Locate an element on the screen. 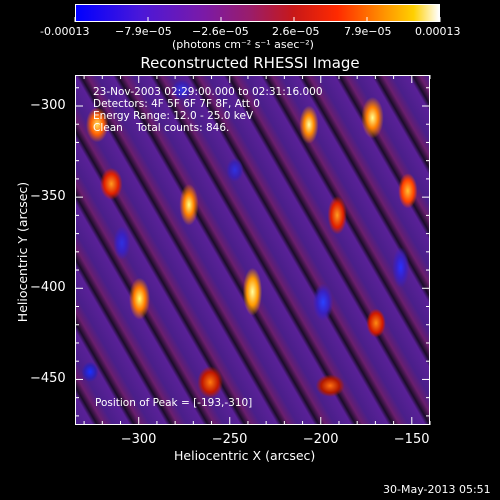 The image size is (500, 500). timestamp: 30-May-2013 05:51 is located at coordinates (437, 489).